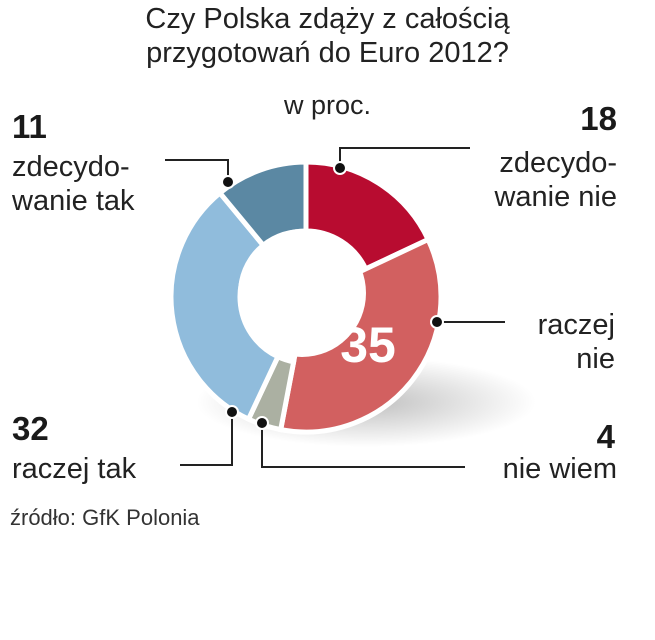 This screenshot has width=655, height=640. I want to click on leader-zdecydowanie-nie-dot, so click(340, 168).